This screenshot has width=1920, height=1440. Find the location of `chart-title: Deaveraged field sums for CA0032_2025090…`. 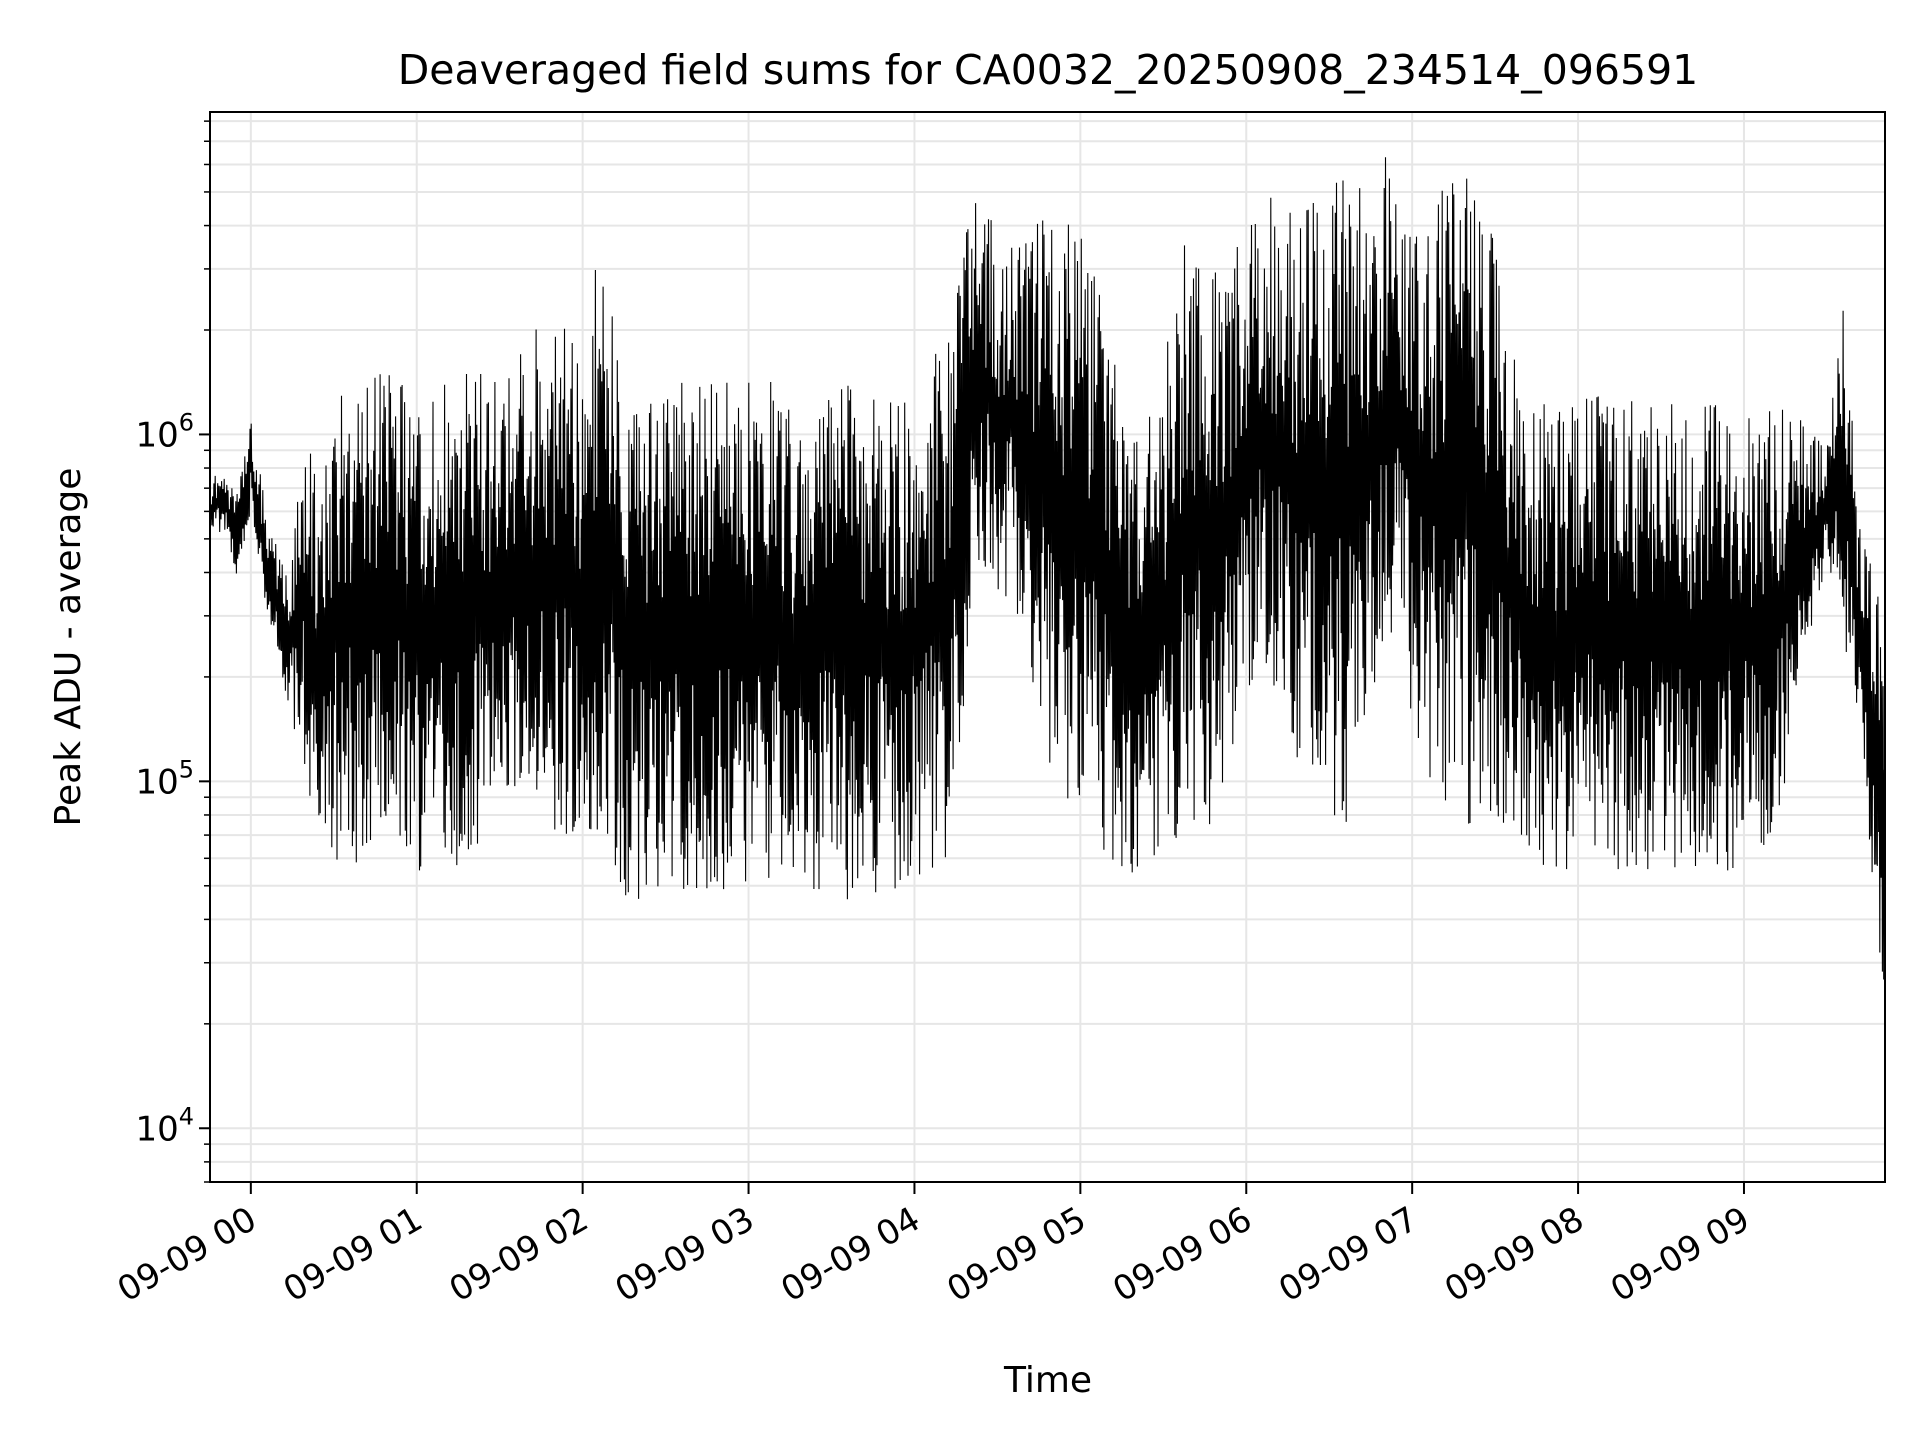

chart-title: Deaveraged field sums for CA0032_2025090… is located at coordinates (1048, 70).